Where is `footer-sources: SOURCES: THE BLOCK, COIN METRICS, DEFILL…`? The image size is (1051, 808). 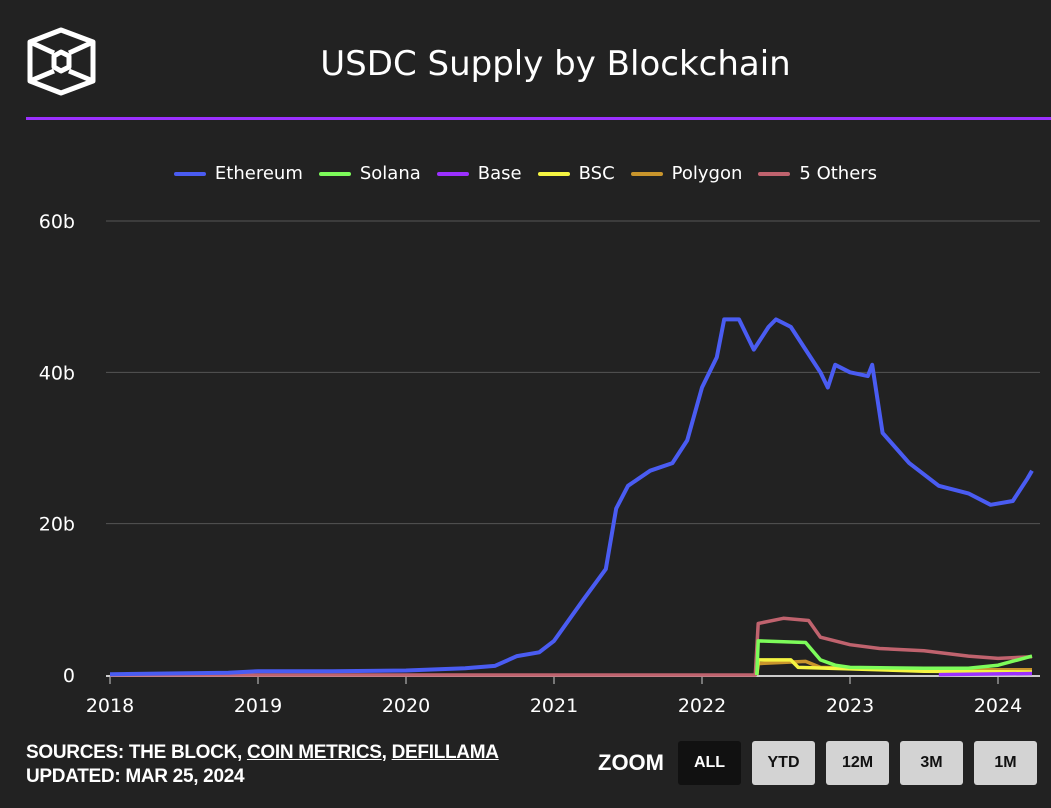 footer-sources: SOURCES: THE BLOCK, COIN METRICS, DEFILL… is located at coordinates (262, 765).